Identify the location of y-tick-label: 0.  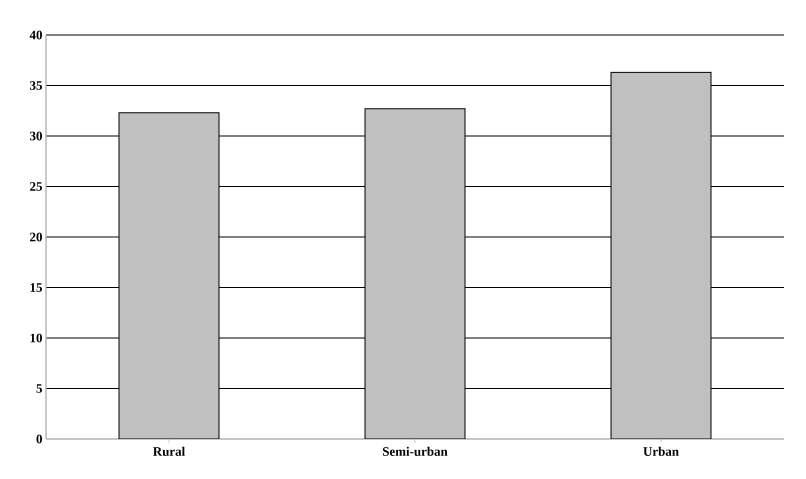
(39, 439).